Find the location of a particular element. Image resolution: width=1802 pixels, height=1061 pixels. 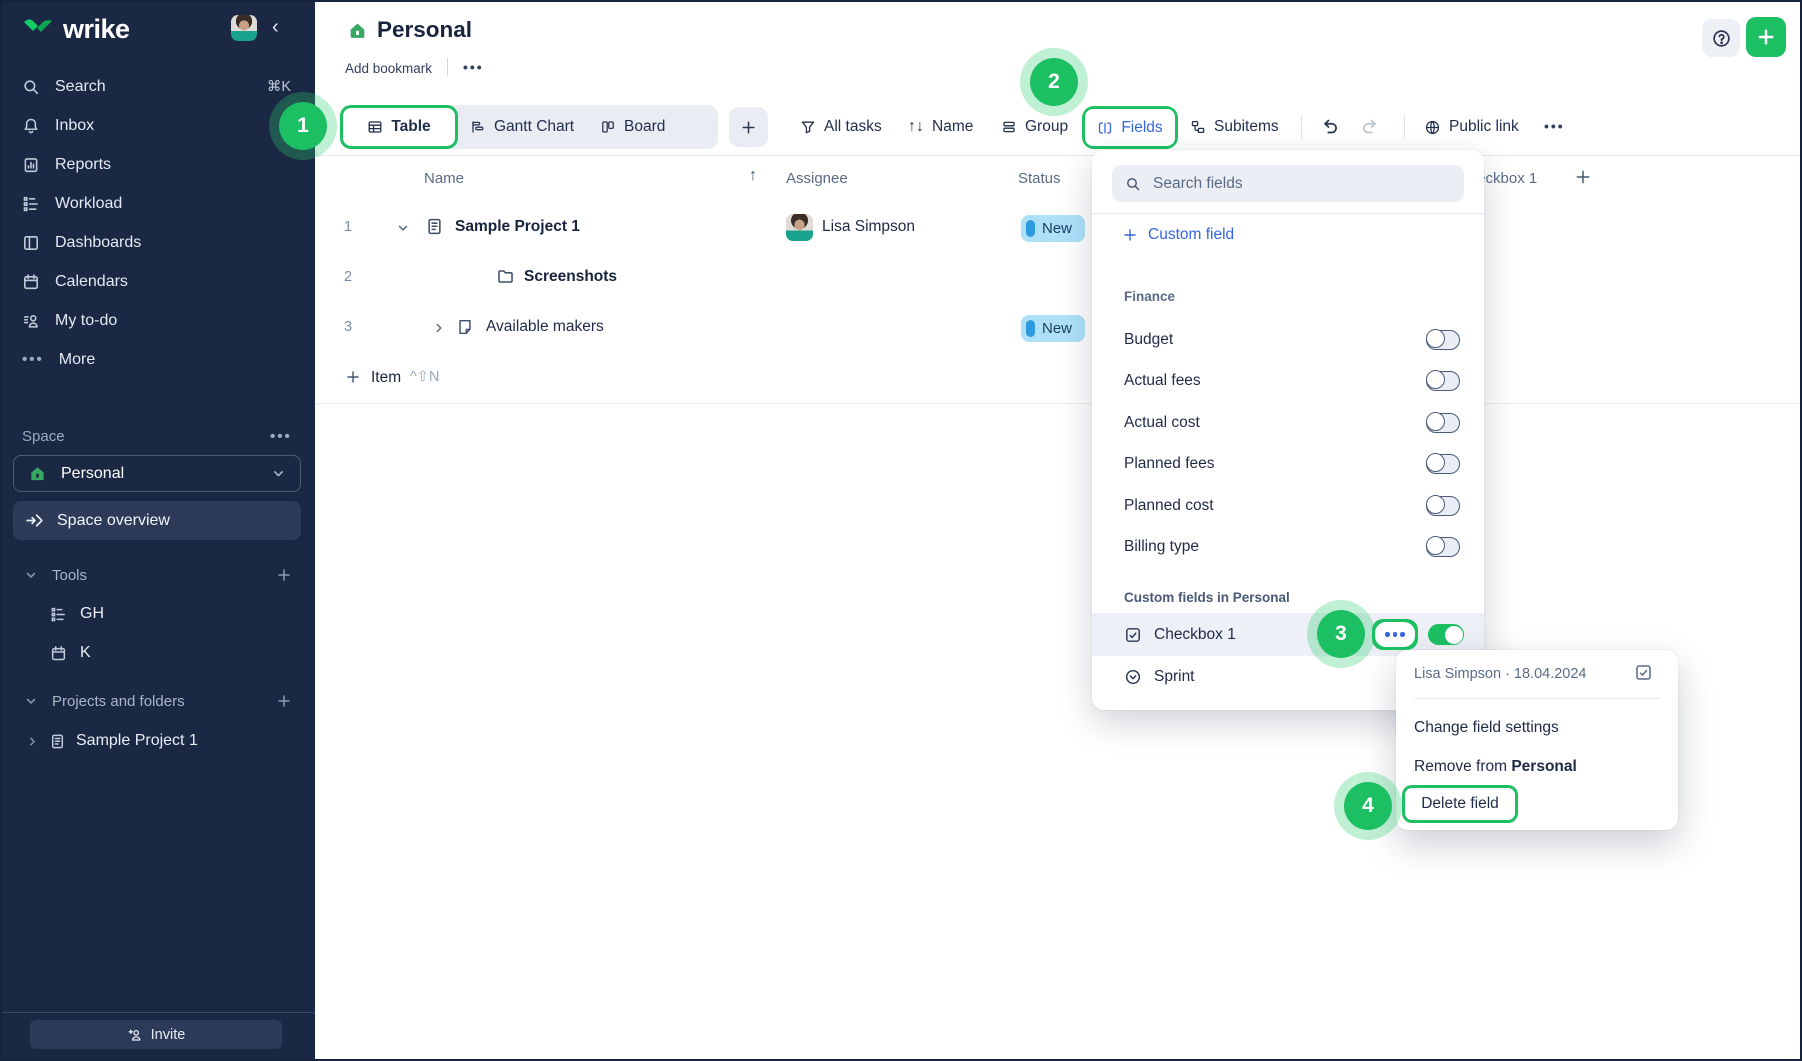

add-custom-field-button: Custom field is located at coordinates (1178, 235).